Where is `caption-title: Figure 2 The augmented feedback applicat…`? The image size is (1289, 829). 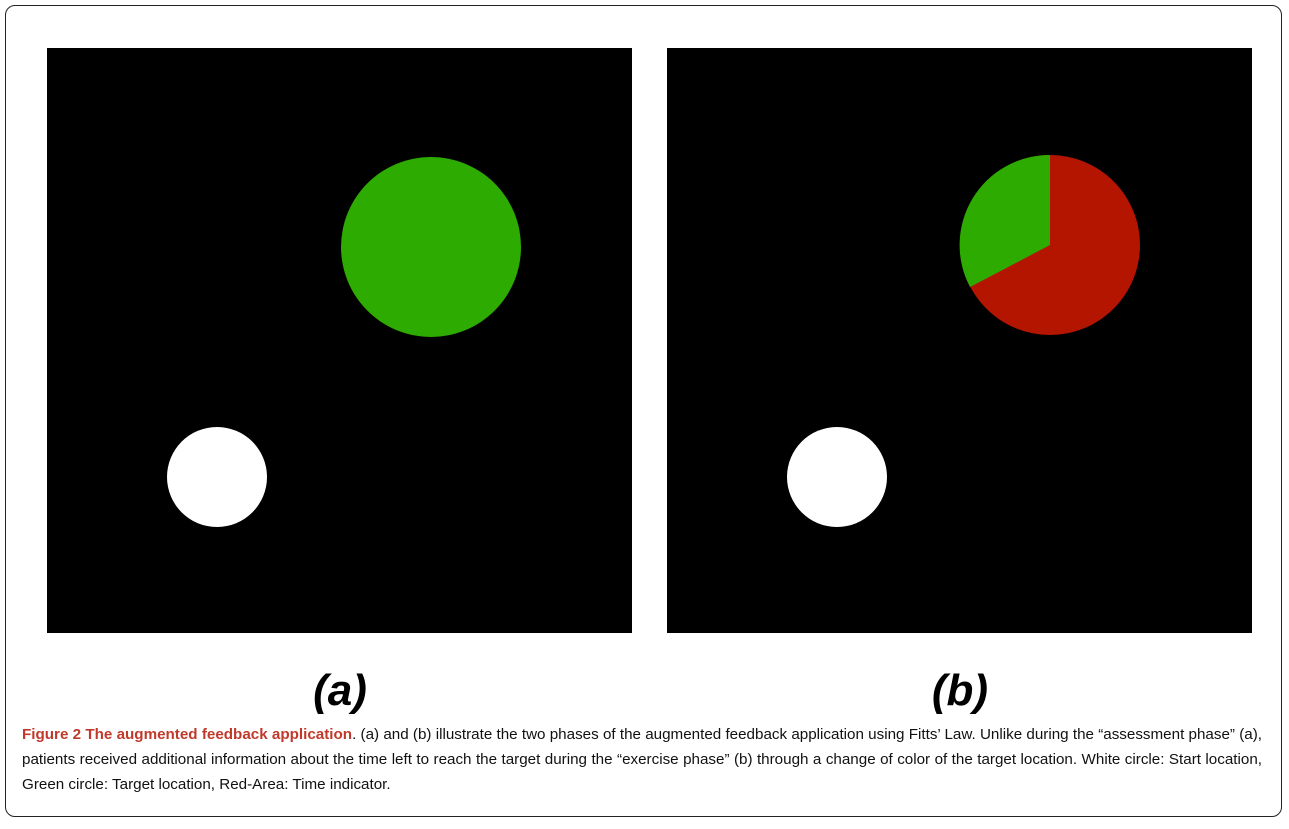 caption-title: Figure 2 The augmented feedback applicat… is located at coordinates (187, 734).